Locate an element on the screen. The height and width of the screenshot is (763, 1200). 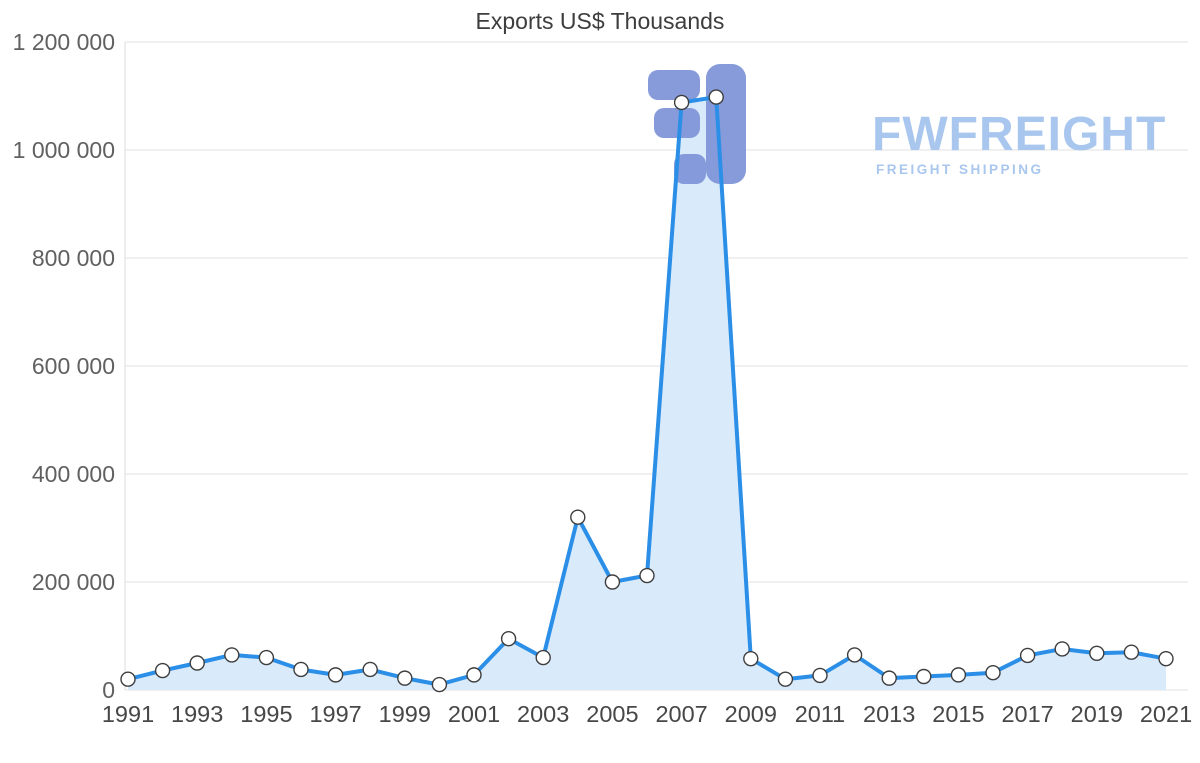
data-point-2002 is located at coordinates (508, 639).